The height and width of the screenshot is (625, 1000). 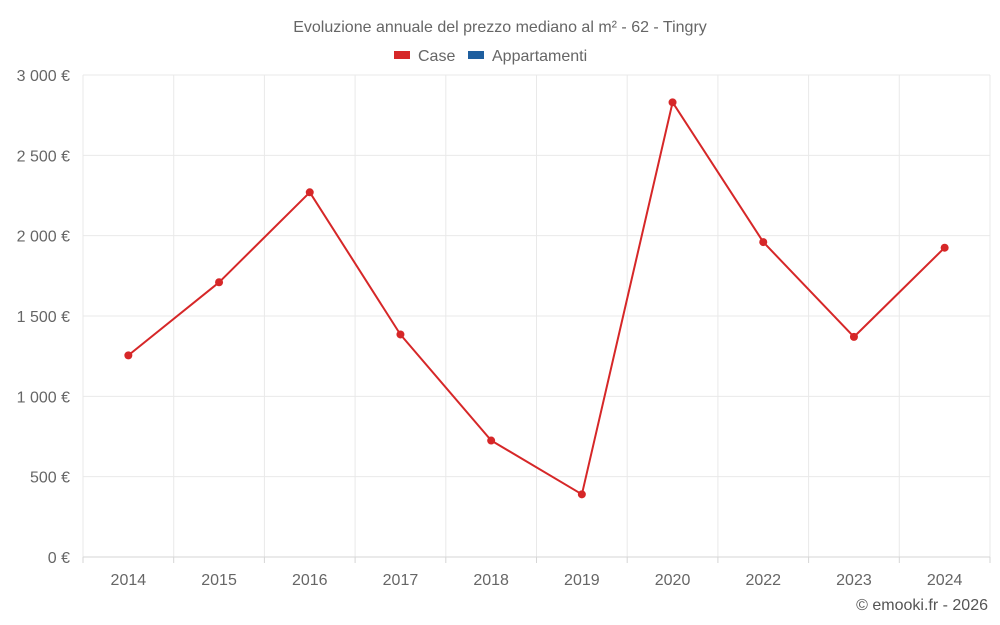 I want to click on x-tick-label: 2022, so click(x=763, y=580).